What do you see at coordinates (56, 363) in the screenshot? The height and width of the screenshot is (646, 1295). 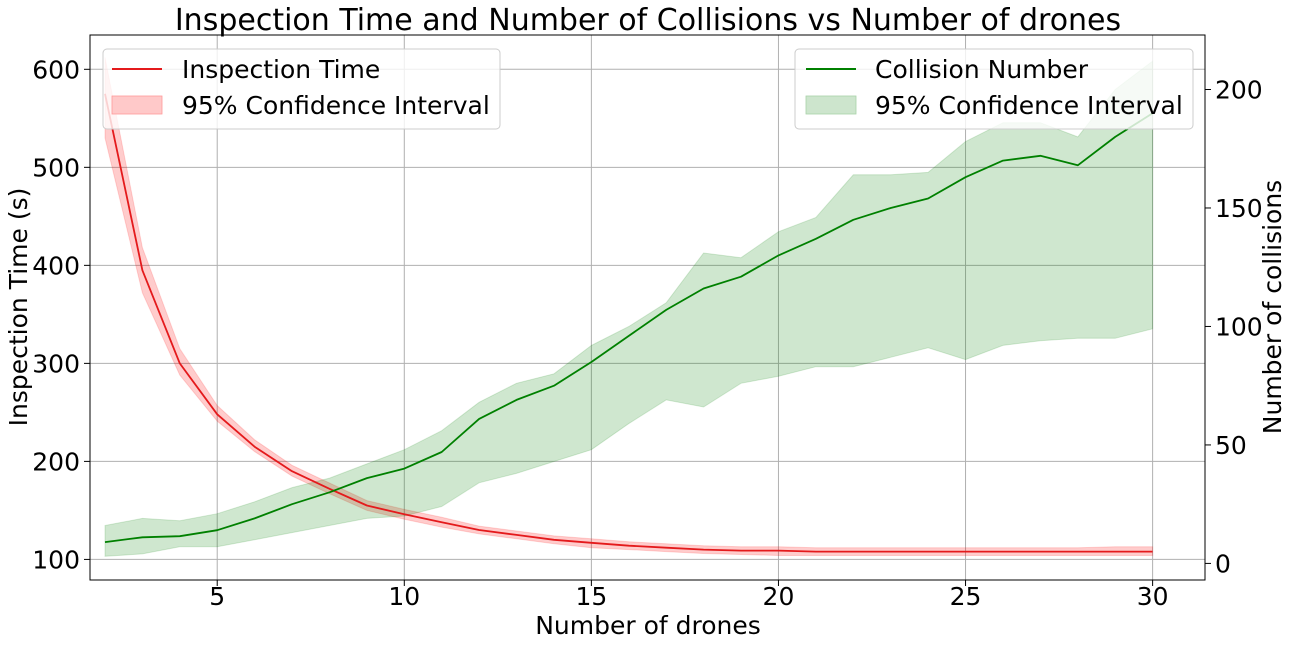 I see `y-left-tick-label: 300` at bounding box center [56, 363].